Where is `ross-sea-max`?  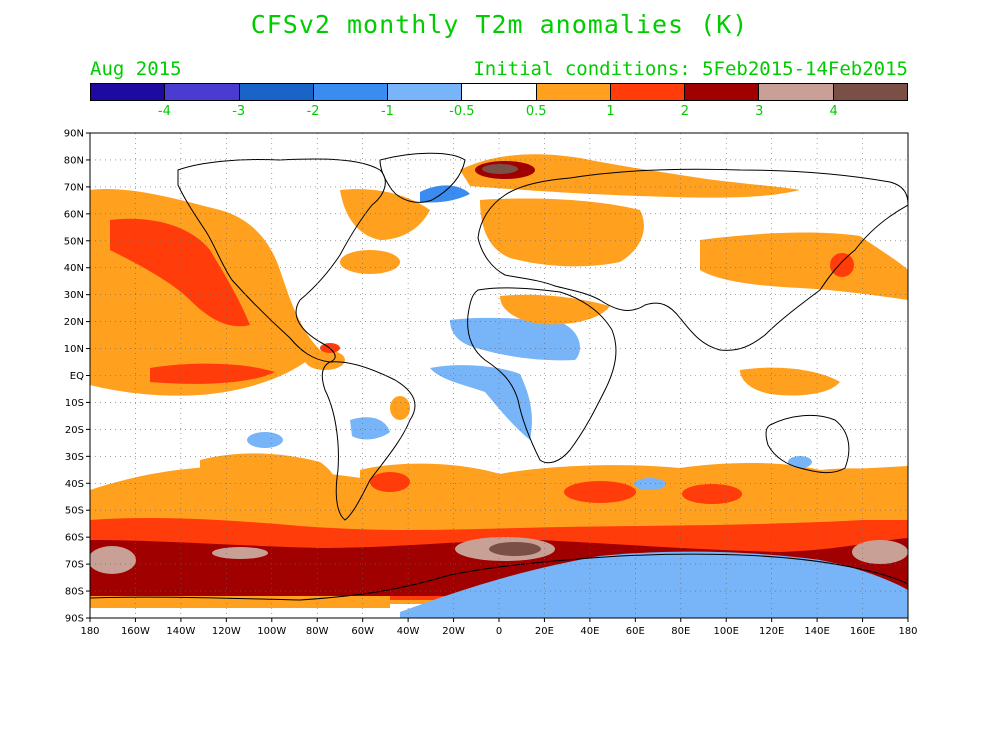
ross-sea-max is located at coordinates (880, 552).